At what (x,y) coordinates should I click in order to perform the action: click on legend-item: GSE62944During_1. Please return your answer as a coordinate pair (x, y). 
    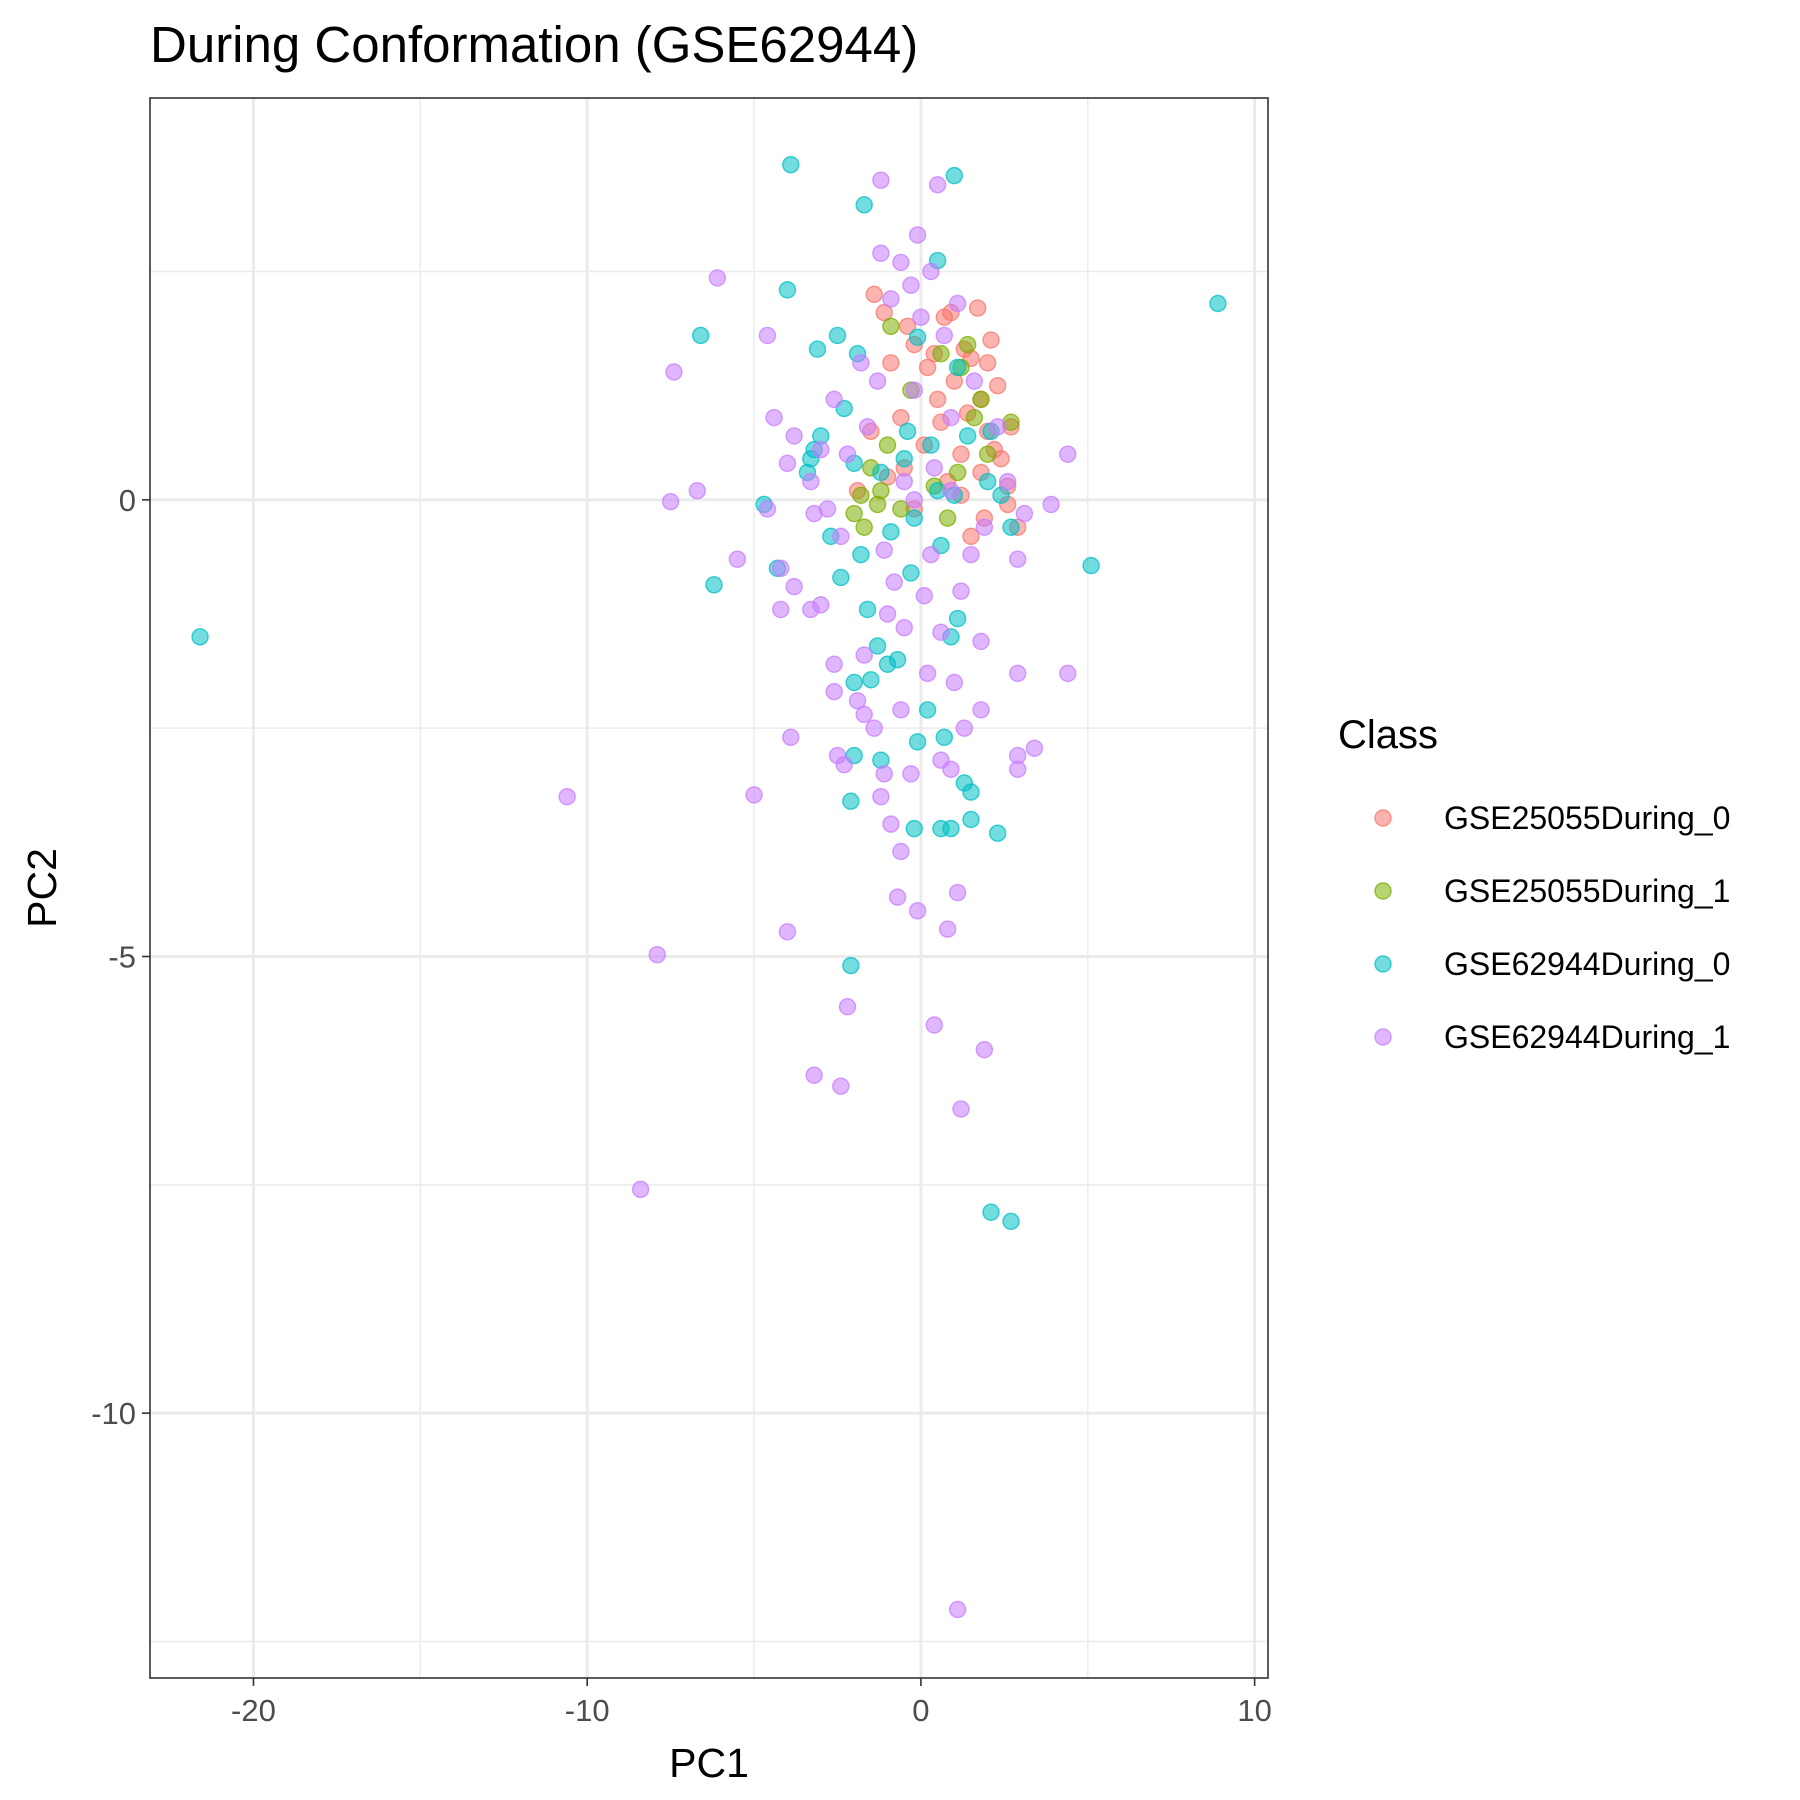
    Looking at the image, I should click on (1552, 1037).